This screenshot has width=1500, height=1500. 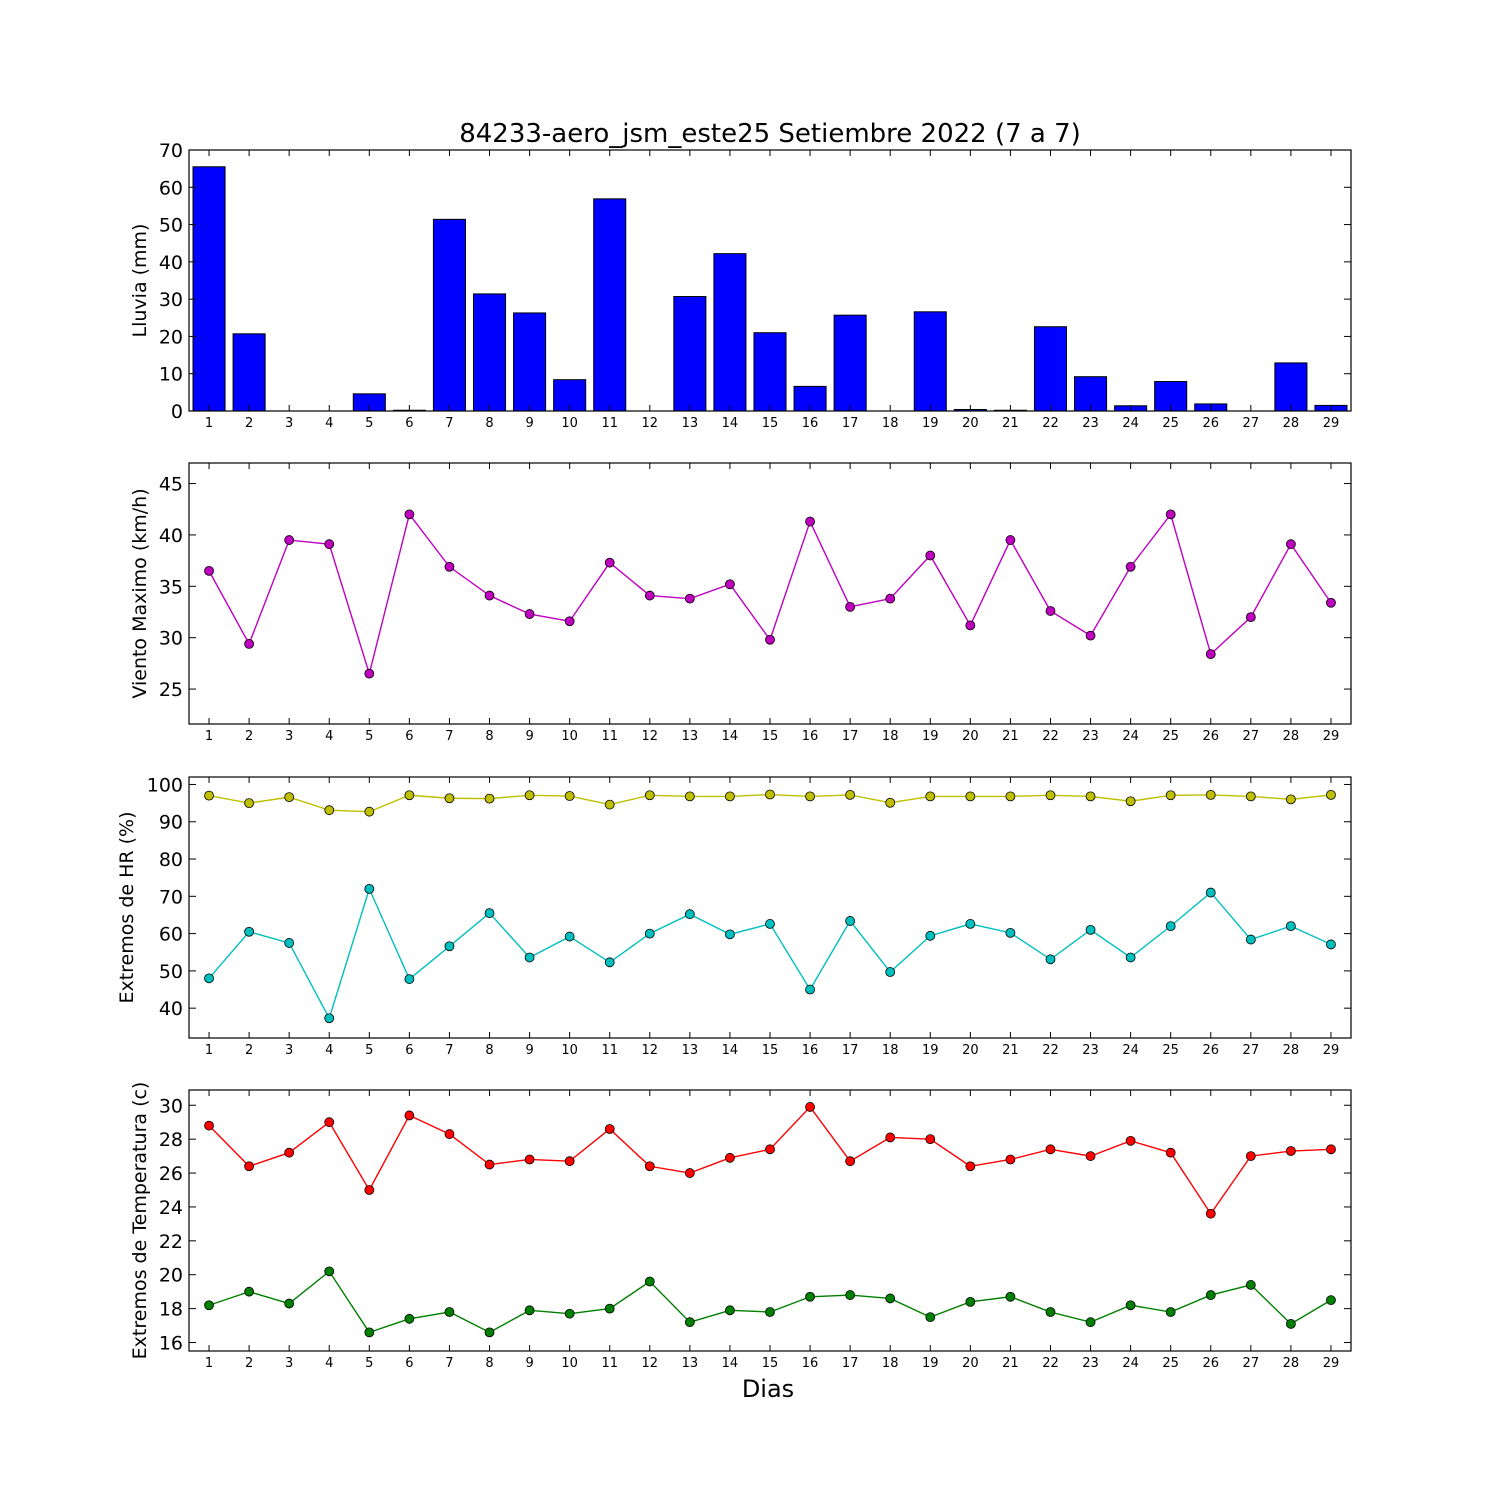 I want to click on y-tick-label: 70, so click(x=171, y=897).